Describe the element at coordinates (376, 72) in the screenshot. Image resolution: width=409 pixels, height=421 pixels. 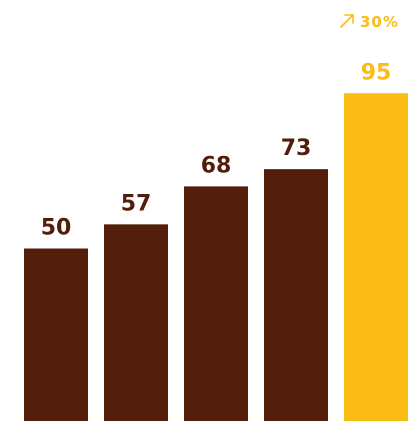
I see `value-label-5: 95` at that location.